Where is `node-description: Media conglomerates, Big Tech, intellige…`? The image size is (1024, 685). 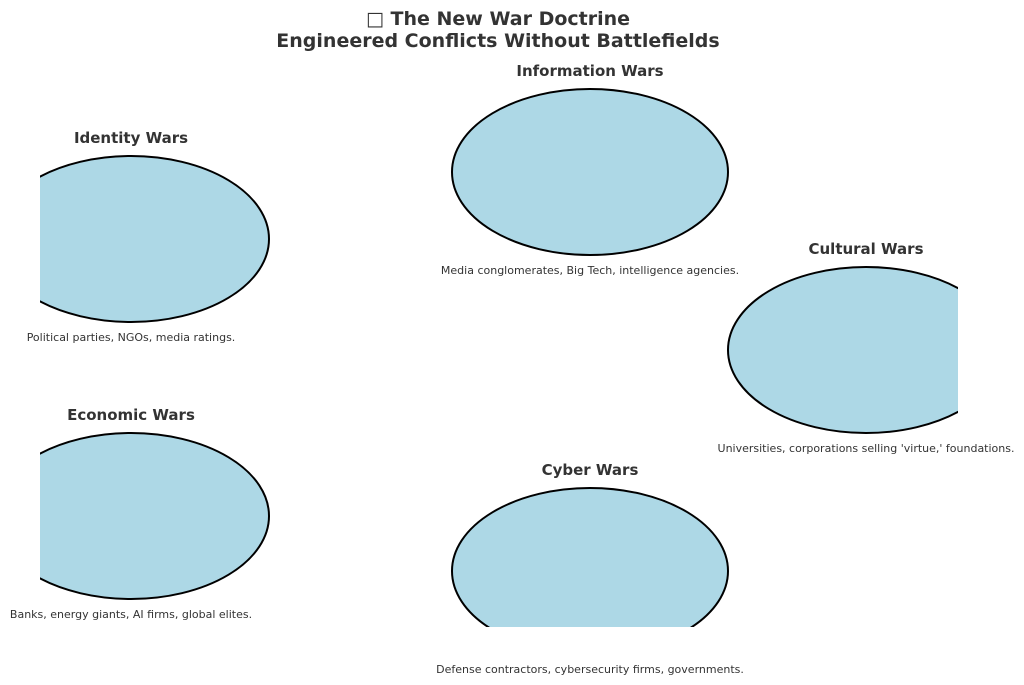
node-description: Media conglomerates, Big Tech, intellige… is located at coordinates (590, 270).